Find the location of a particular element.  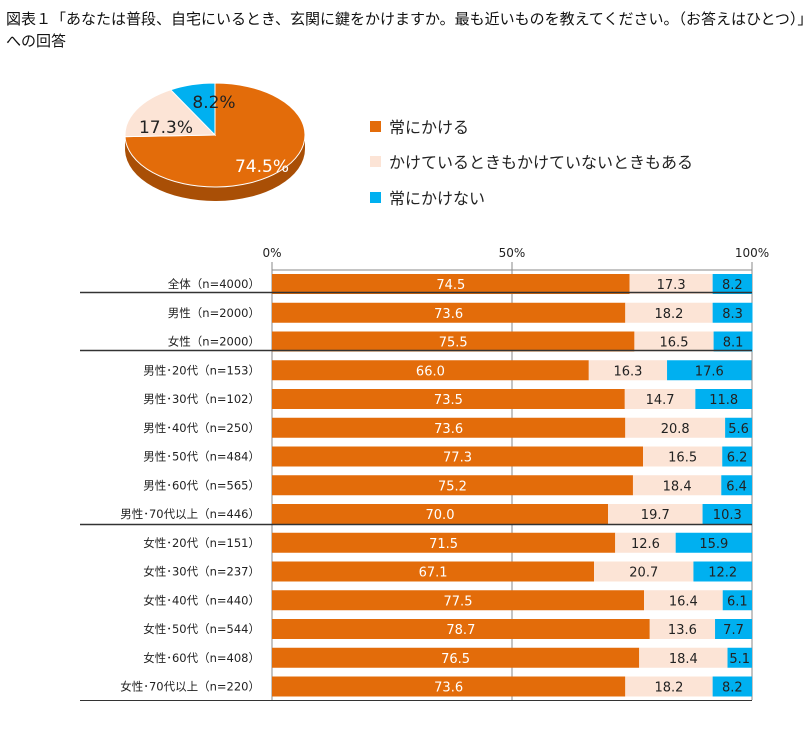

legend-label: かけているときもかけていないときもある is located at coordinates (541, 162).